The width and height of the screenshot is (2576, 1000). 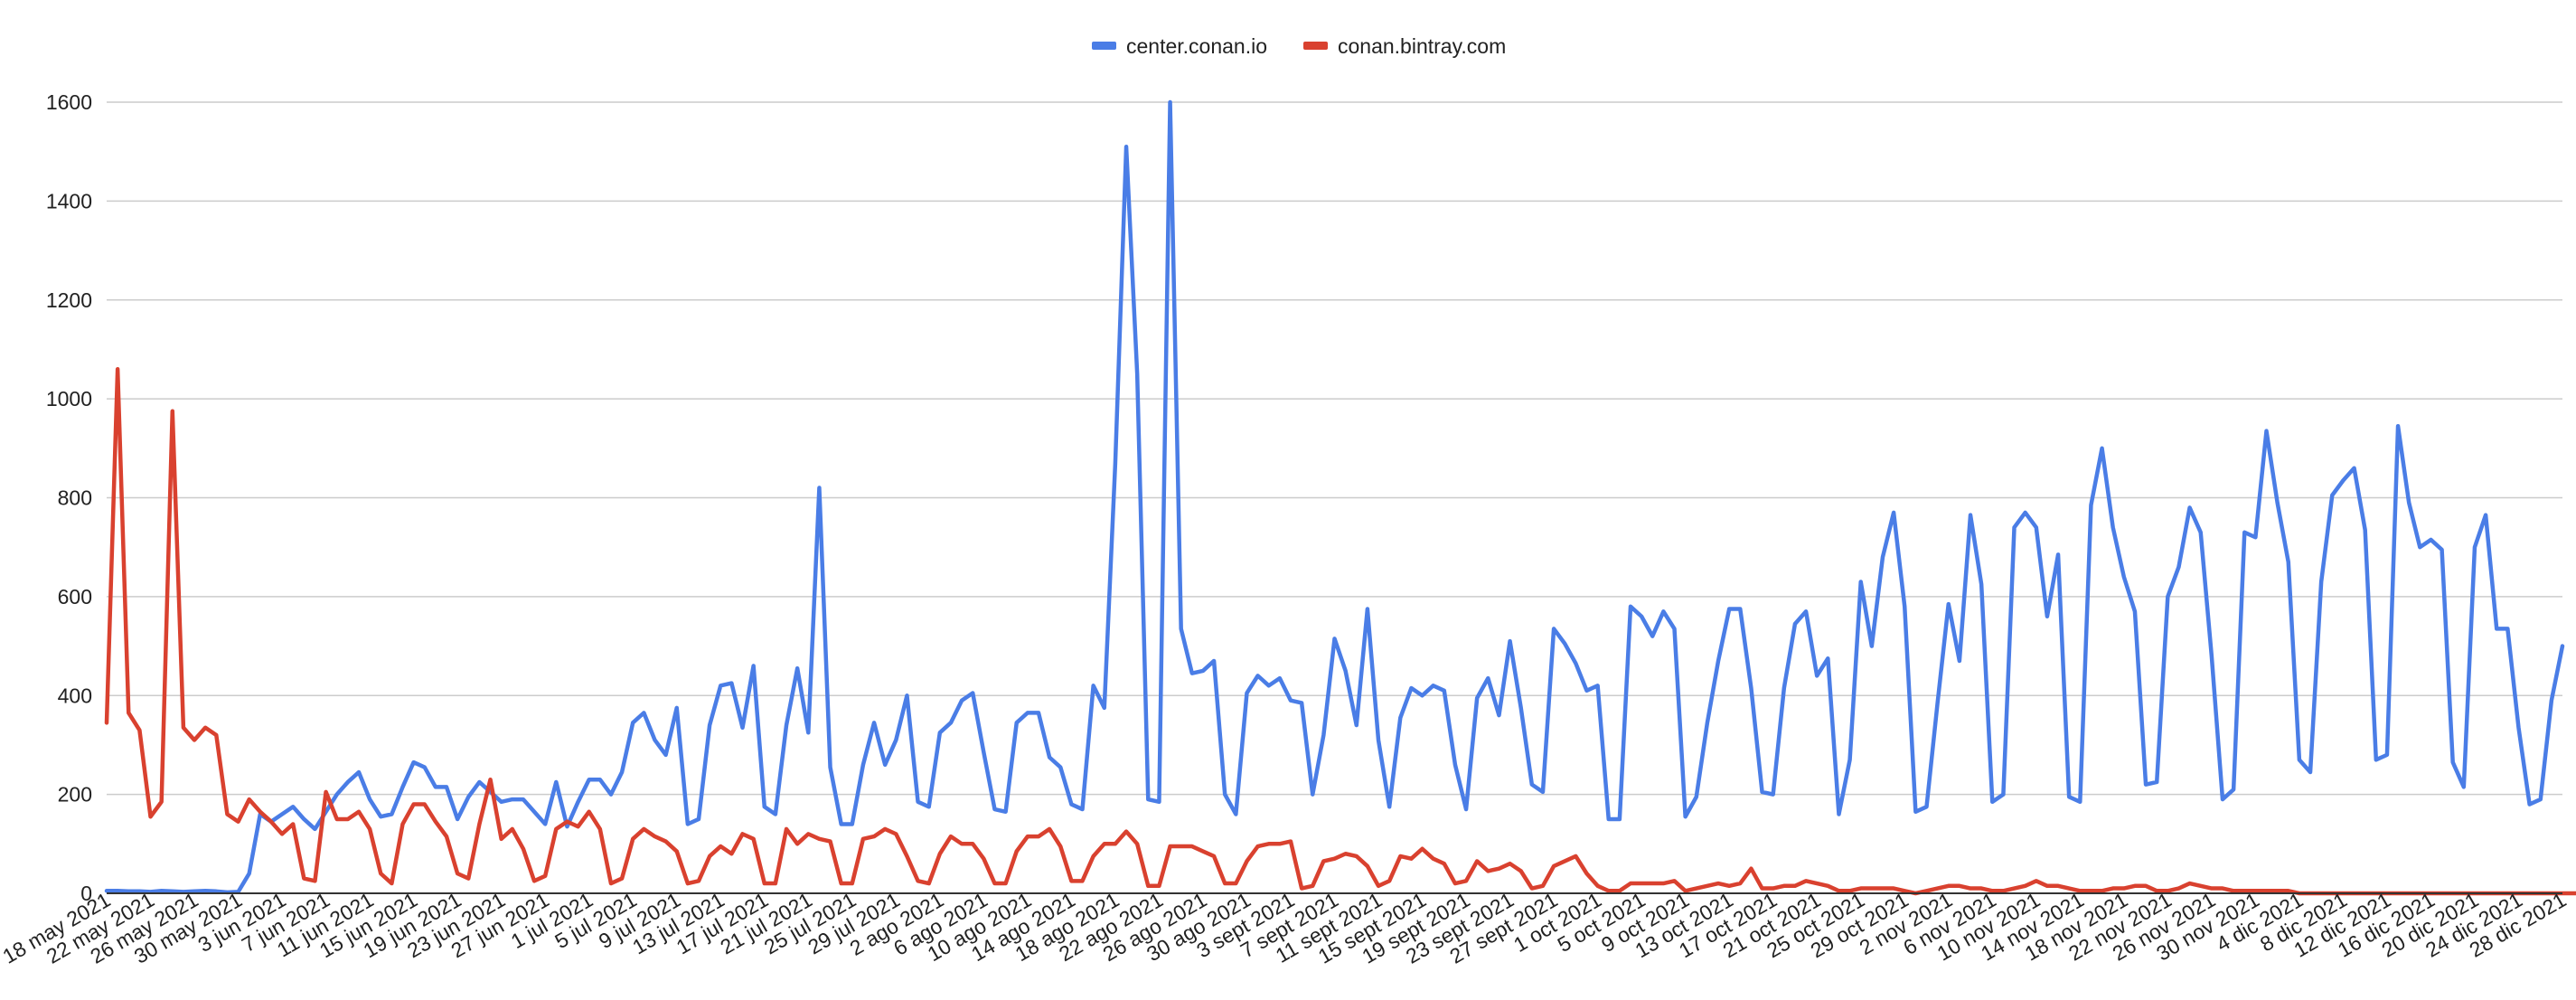 I want to click on legend-label-center-conan: center.conan.io, so click(x=1196, y=46).